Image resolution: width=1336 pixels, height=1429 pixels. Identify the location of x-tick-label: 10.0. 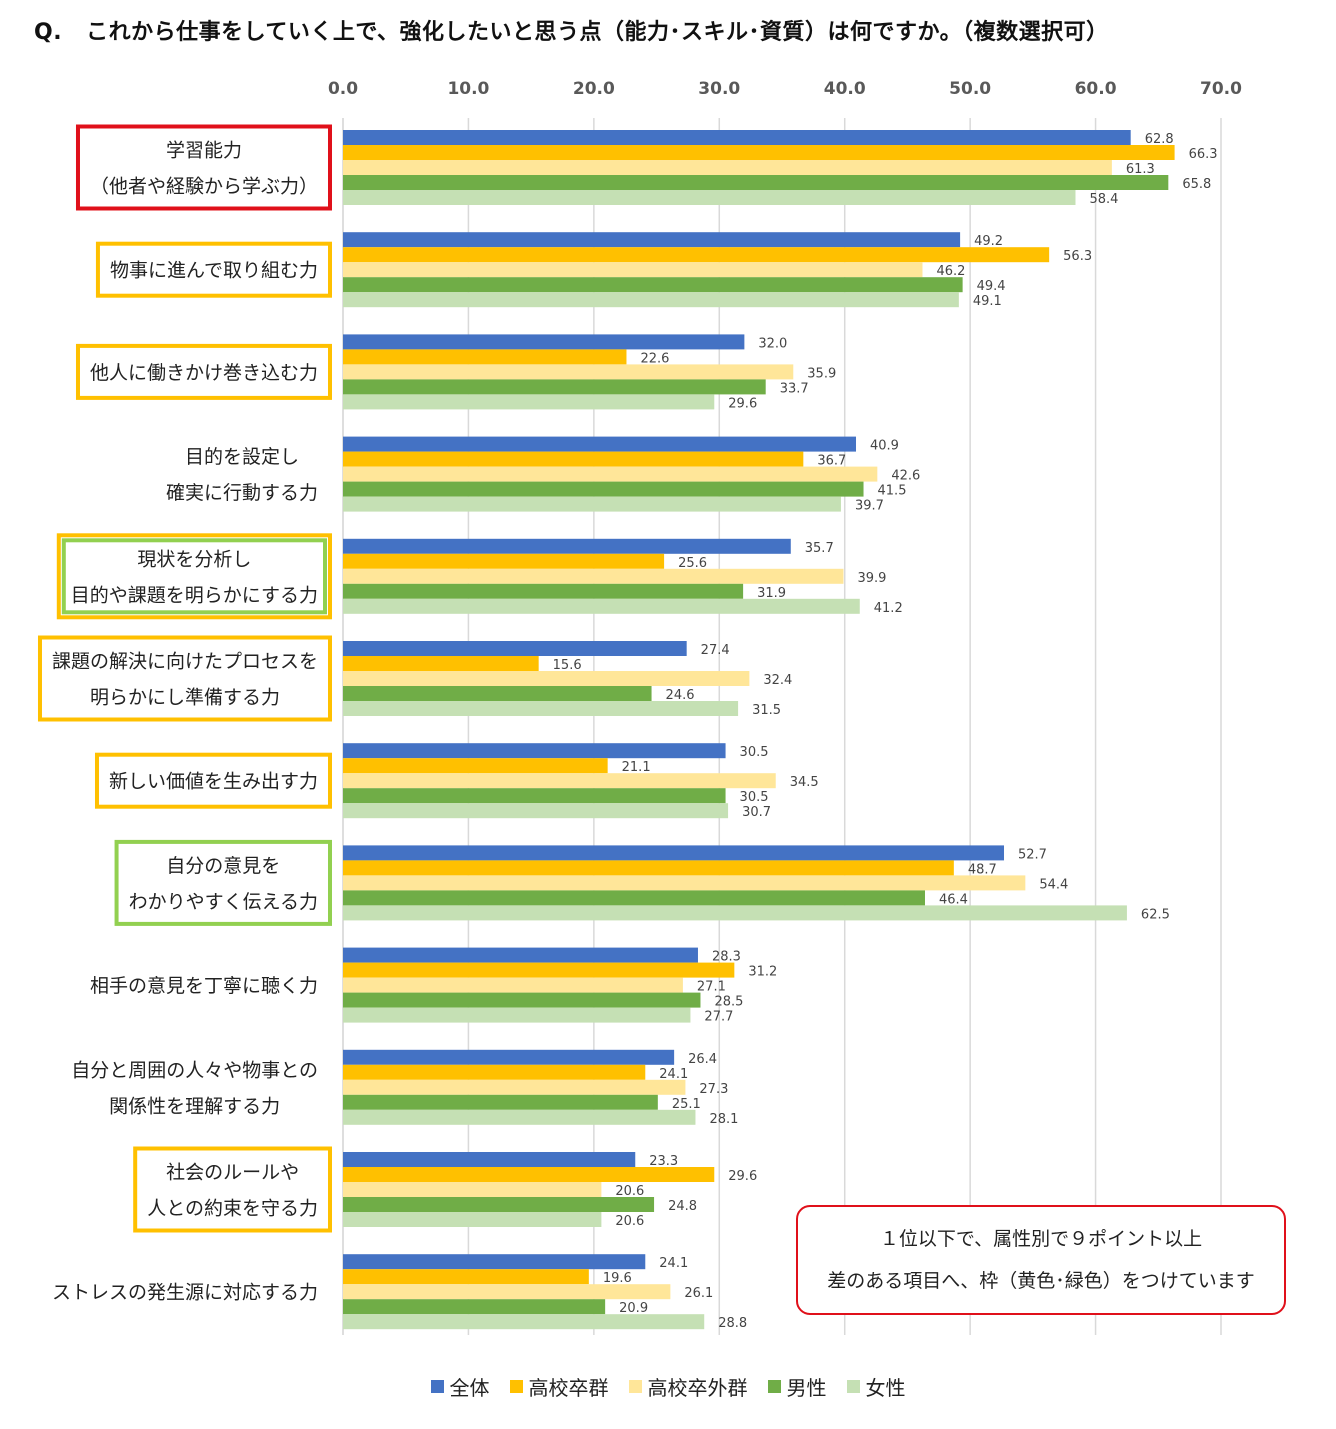
(468, 89).